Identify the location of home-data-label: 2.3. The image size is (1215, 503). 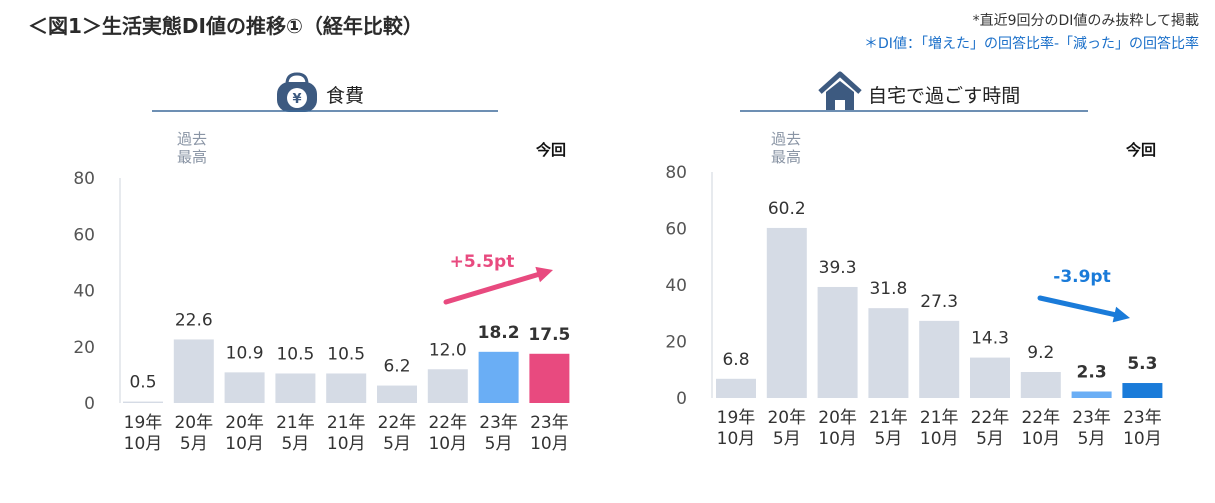
(1092, 373).